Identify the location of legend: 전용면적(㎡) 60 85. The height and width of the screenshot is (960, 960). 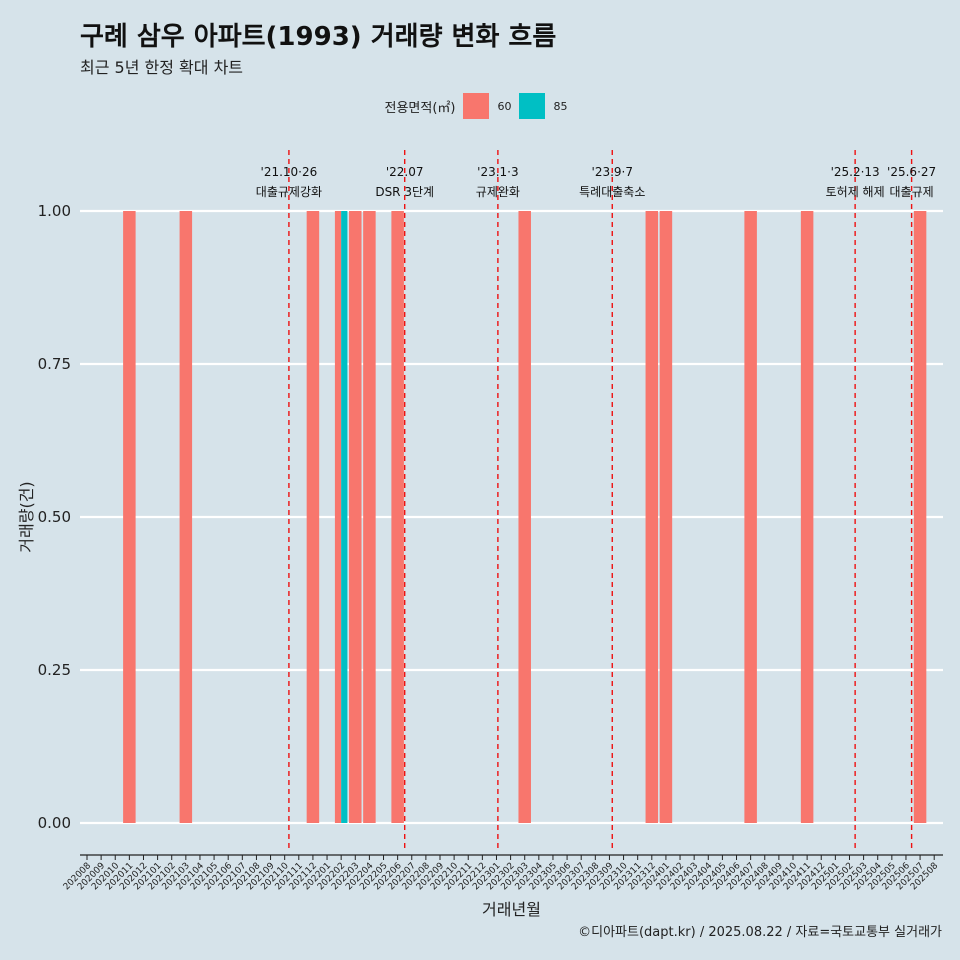
(480, 106).